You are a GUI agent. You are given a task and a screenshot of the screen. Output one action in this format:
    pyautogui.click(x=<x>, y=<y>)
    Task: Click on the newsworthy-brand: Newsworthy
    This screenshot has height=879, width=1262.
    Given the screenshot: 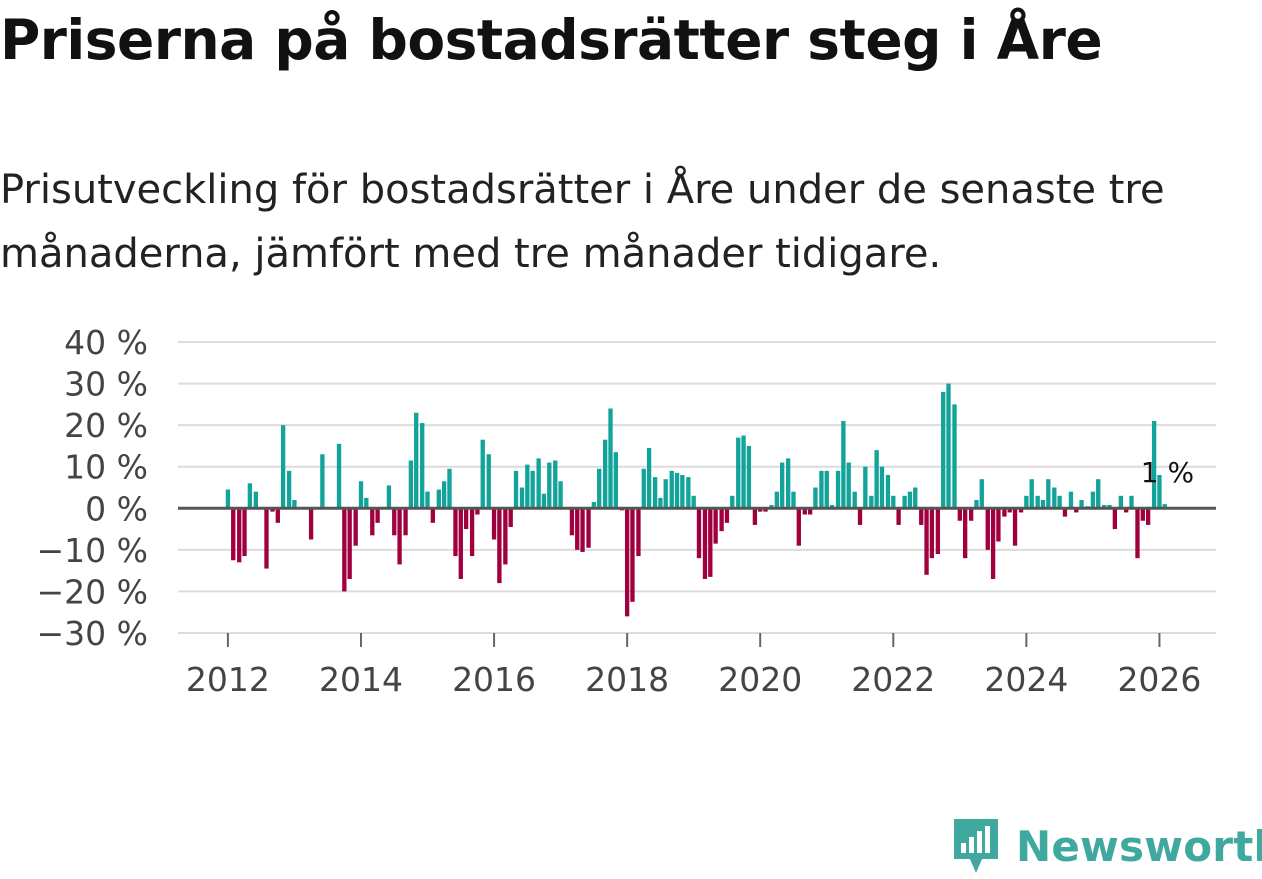 What is the action you would take?
    pyautogui.click(x=1106, y=846)
    